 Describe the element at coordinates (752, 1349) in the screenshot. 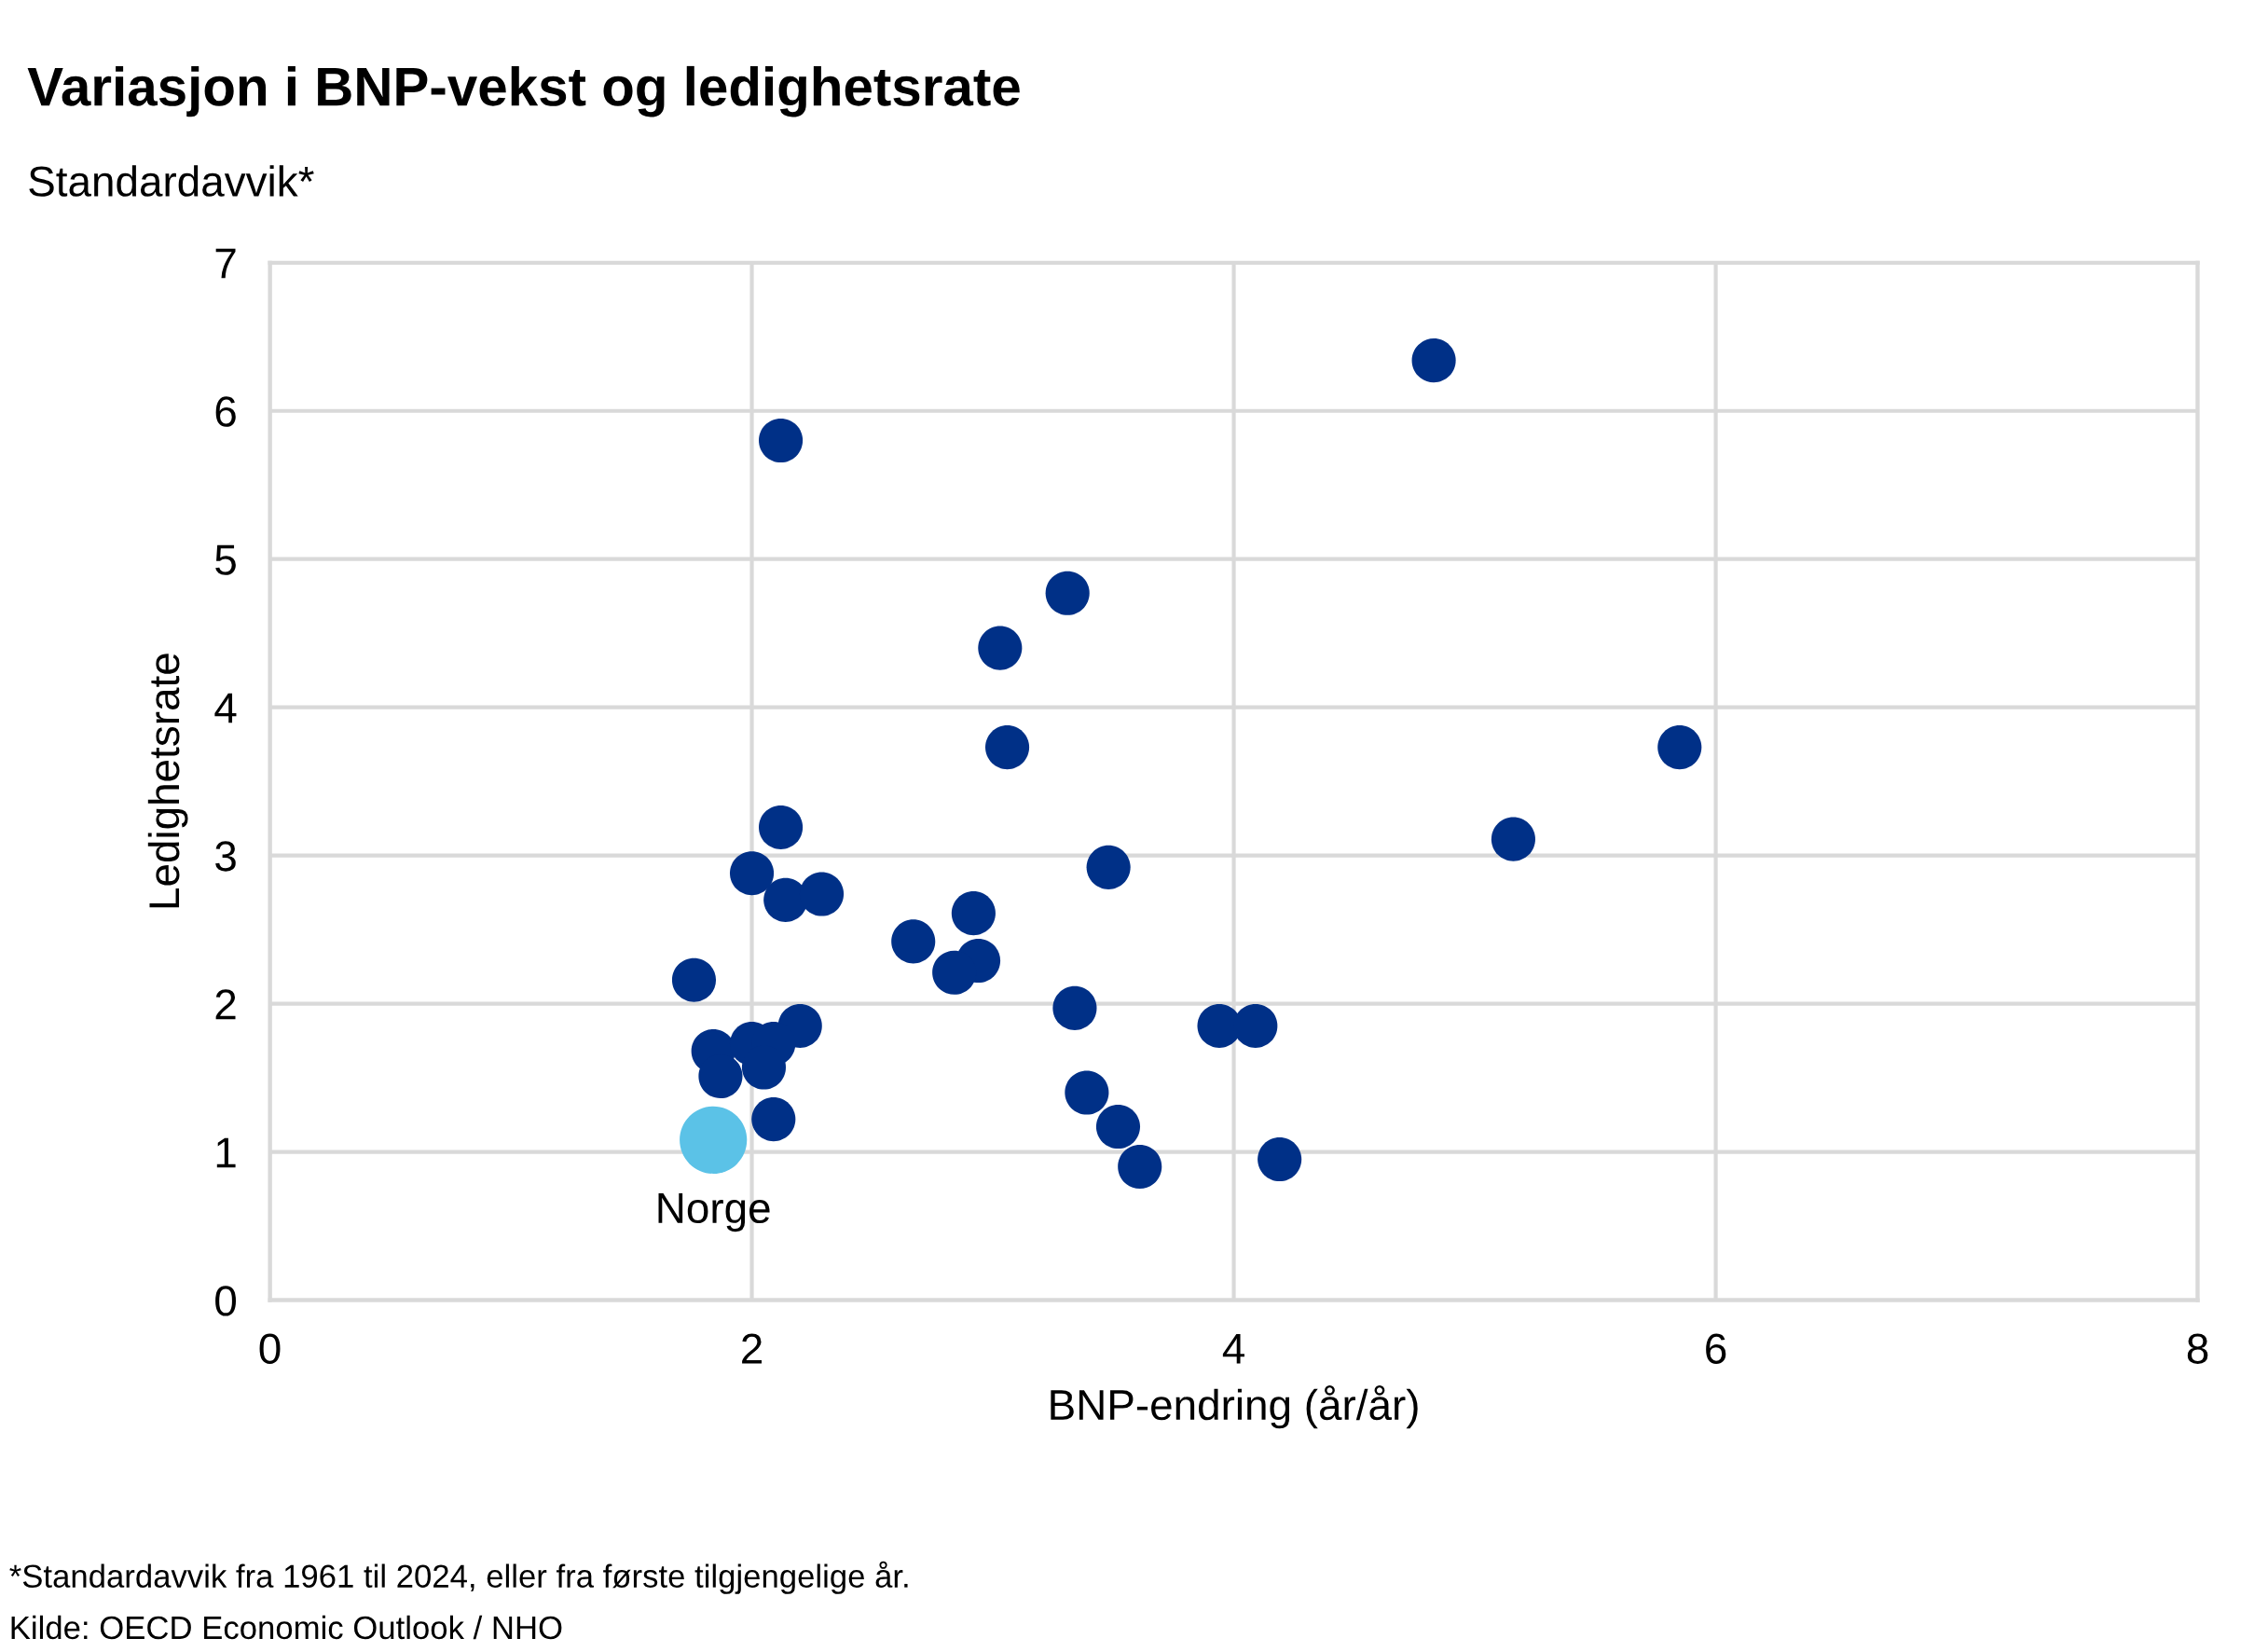

I see `x-tick-label: 2` at that location.